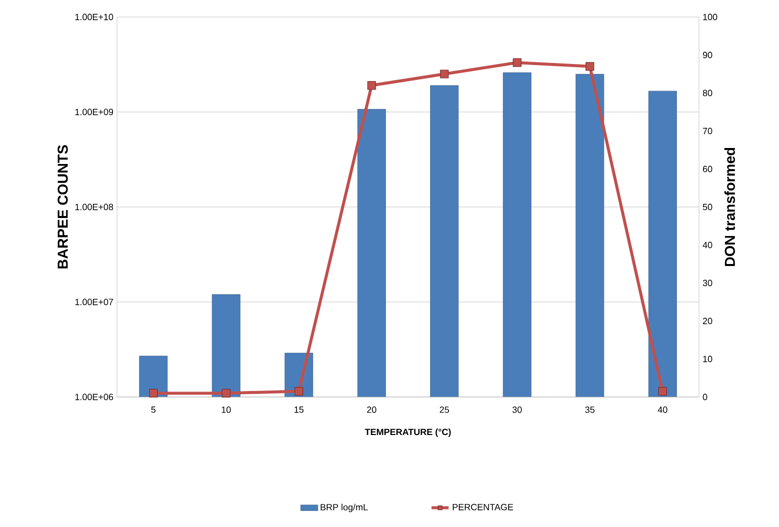 This screenshot has width=779, height=527. Describe the element at coordinates (153, 409) in the screenshot. I see `x-tick-label: 5` at that location.